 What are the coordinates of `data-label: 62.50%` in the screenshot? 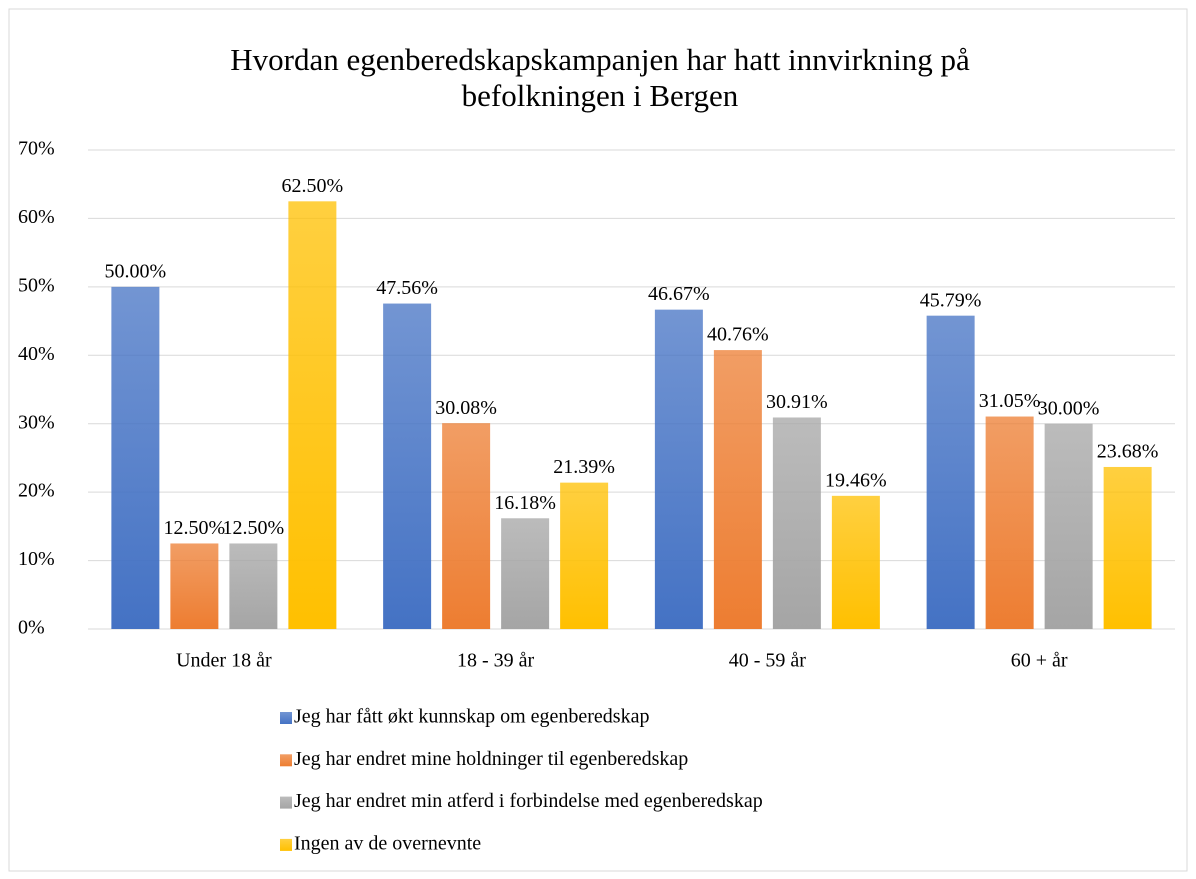 It's located at (313, 186).